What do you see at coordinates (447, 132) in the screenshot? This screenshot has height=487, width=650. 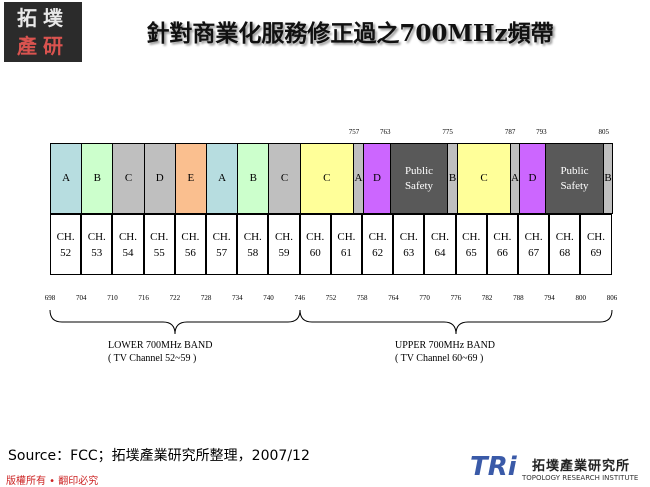 I see `frequency-tick: 775` at bounding box center [447, 132].